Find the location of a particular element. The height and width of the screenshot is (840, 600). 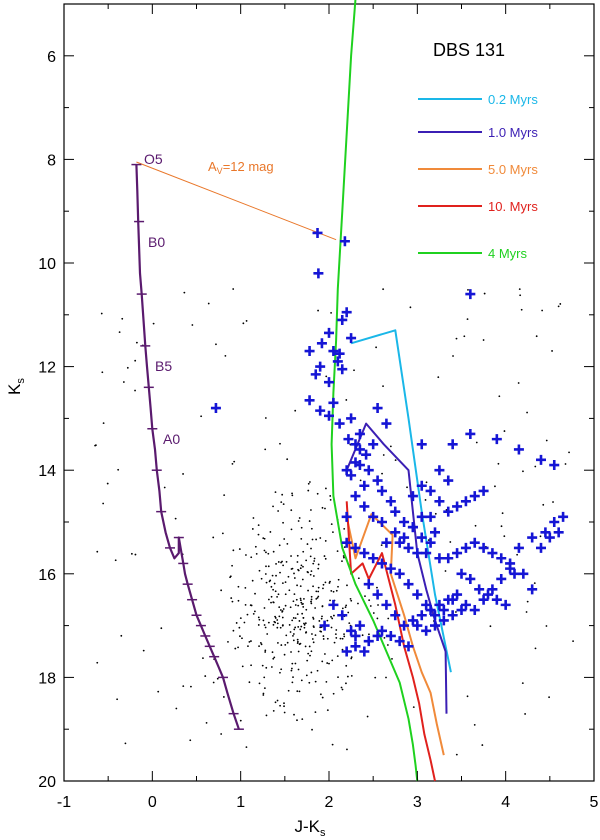

y-axis-title-sub: s is located at coordinates (21, 381).